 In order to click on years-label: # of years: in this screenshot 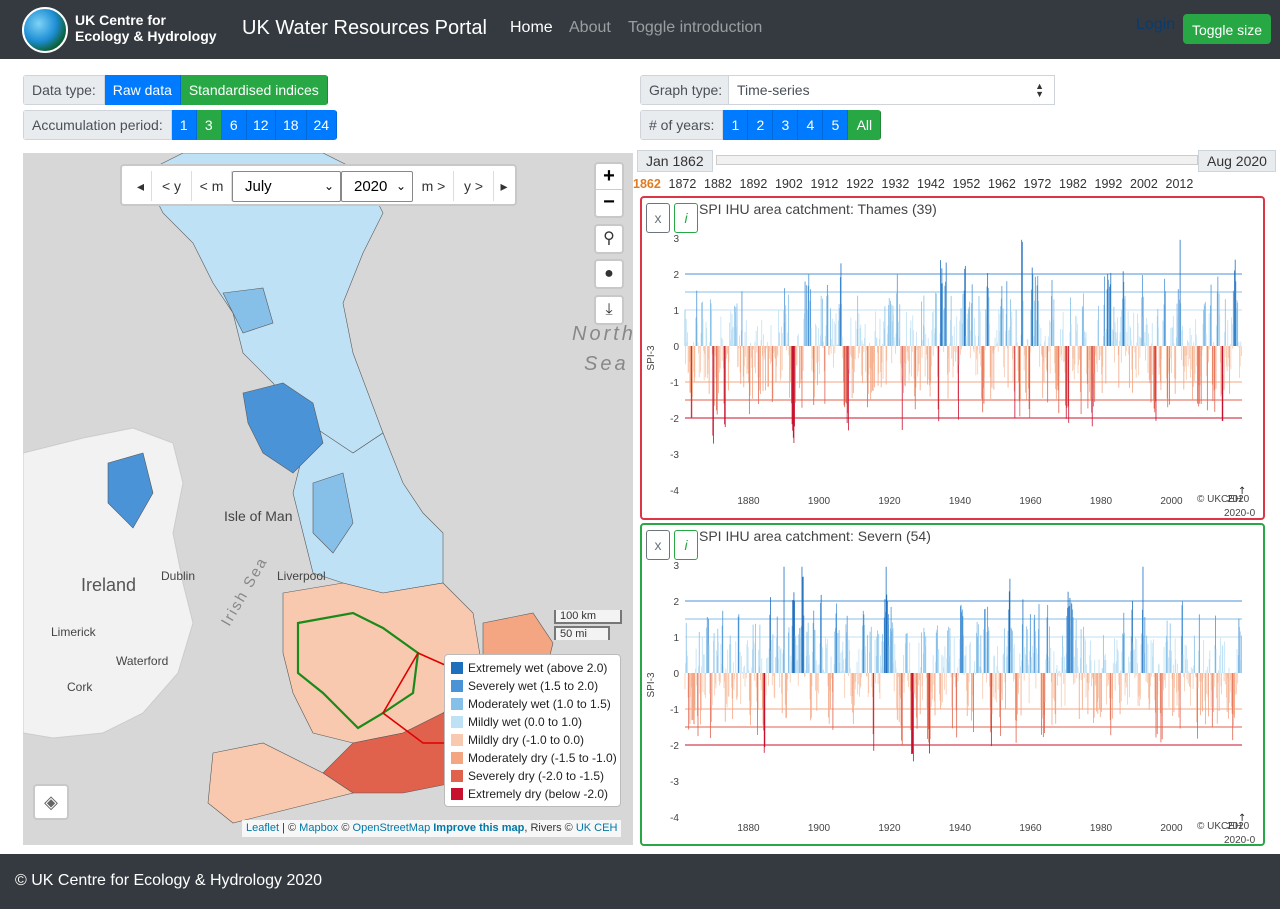, I will do `click(682, 125)`.